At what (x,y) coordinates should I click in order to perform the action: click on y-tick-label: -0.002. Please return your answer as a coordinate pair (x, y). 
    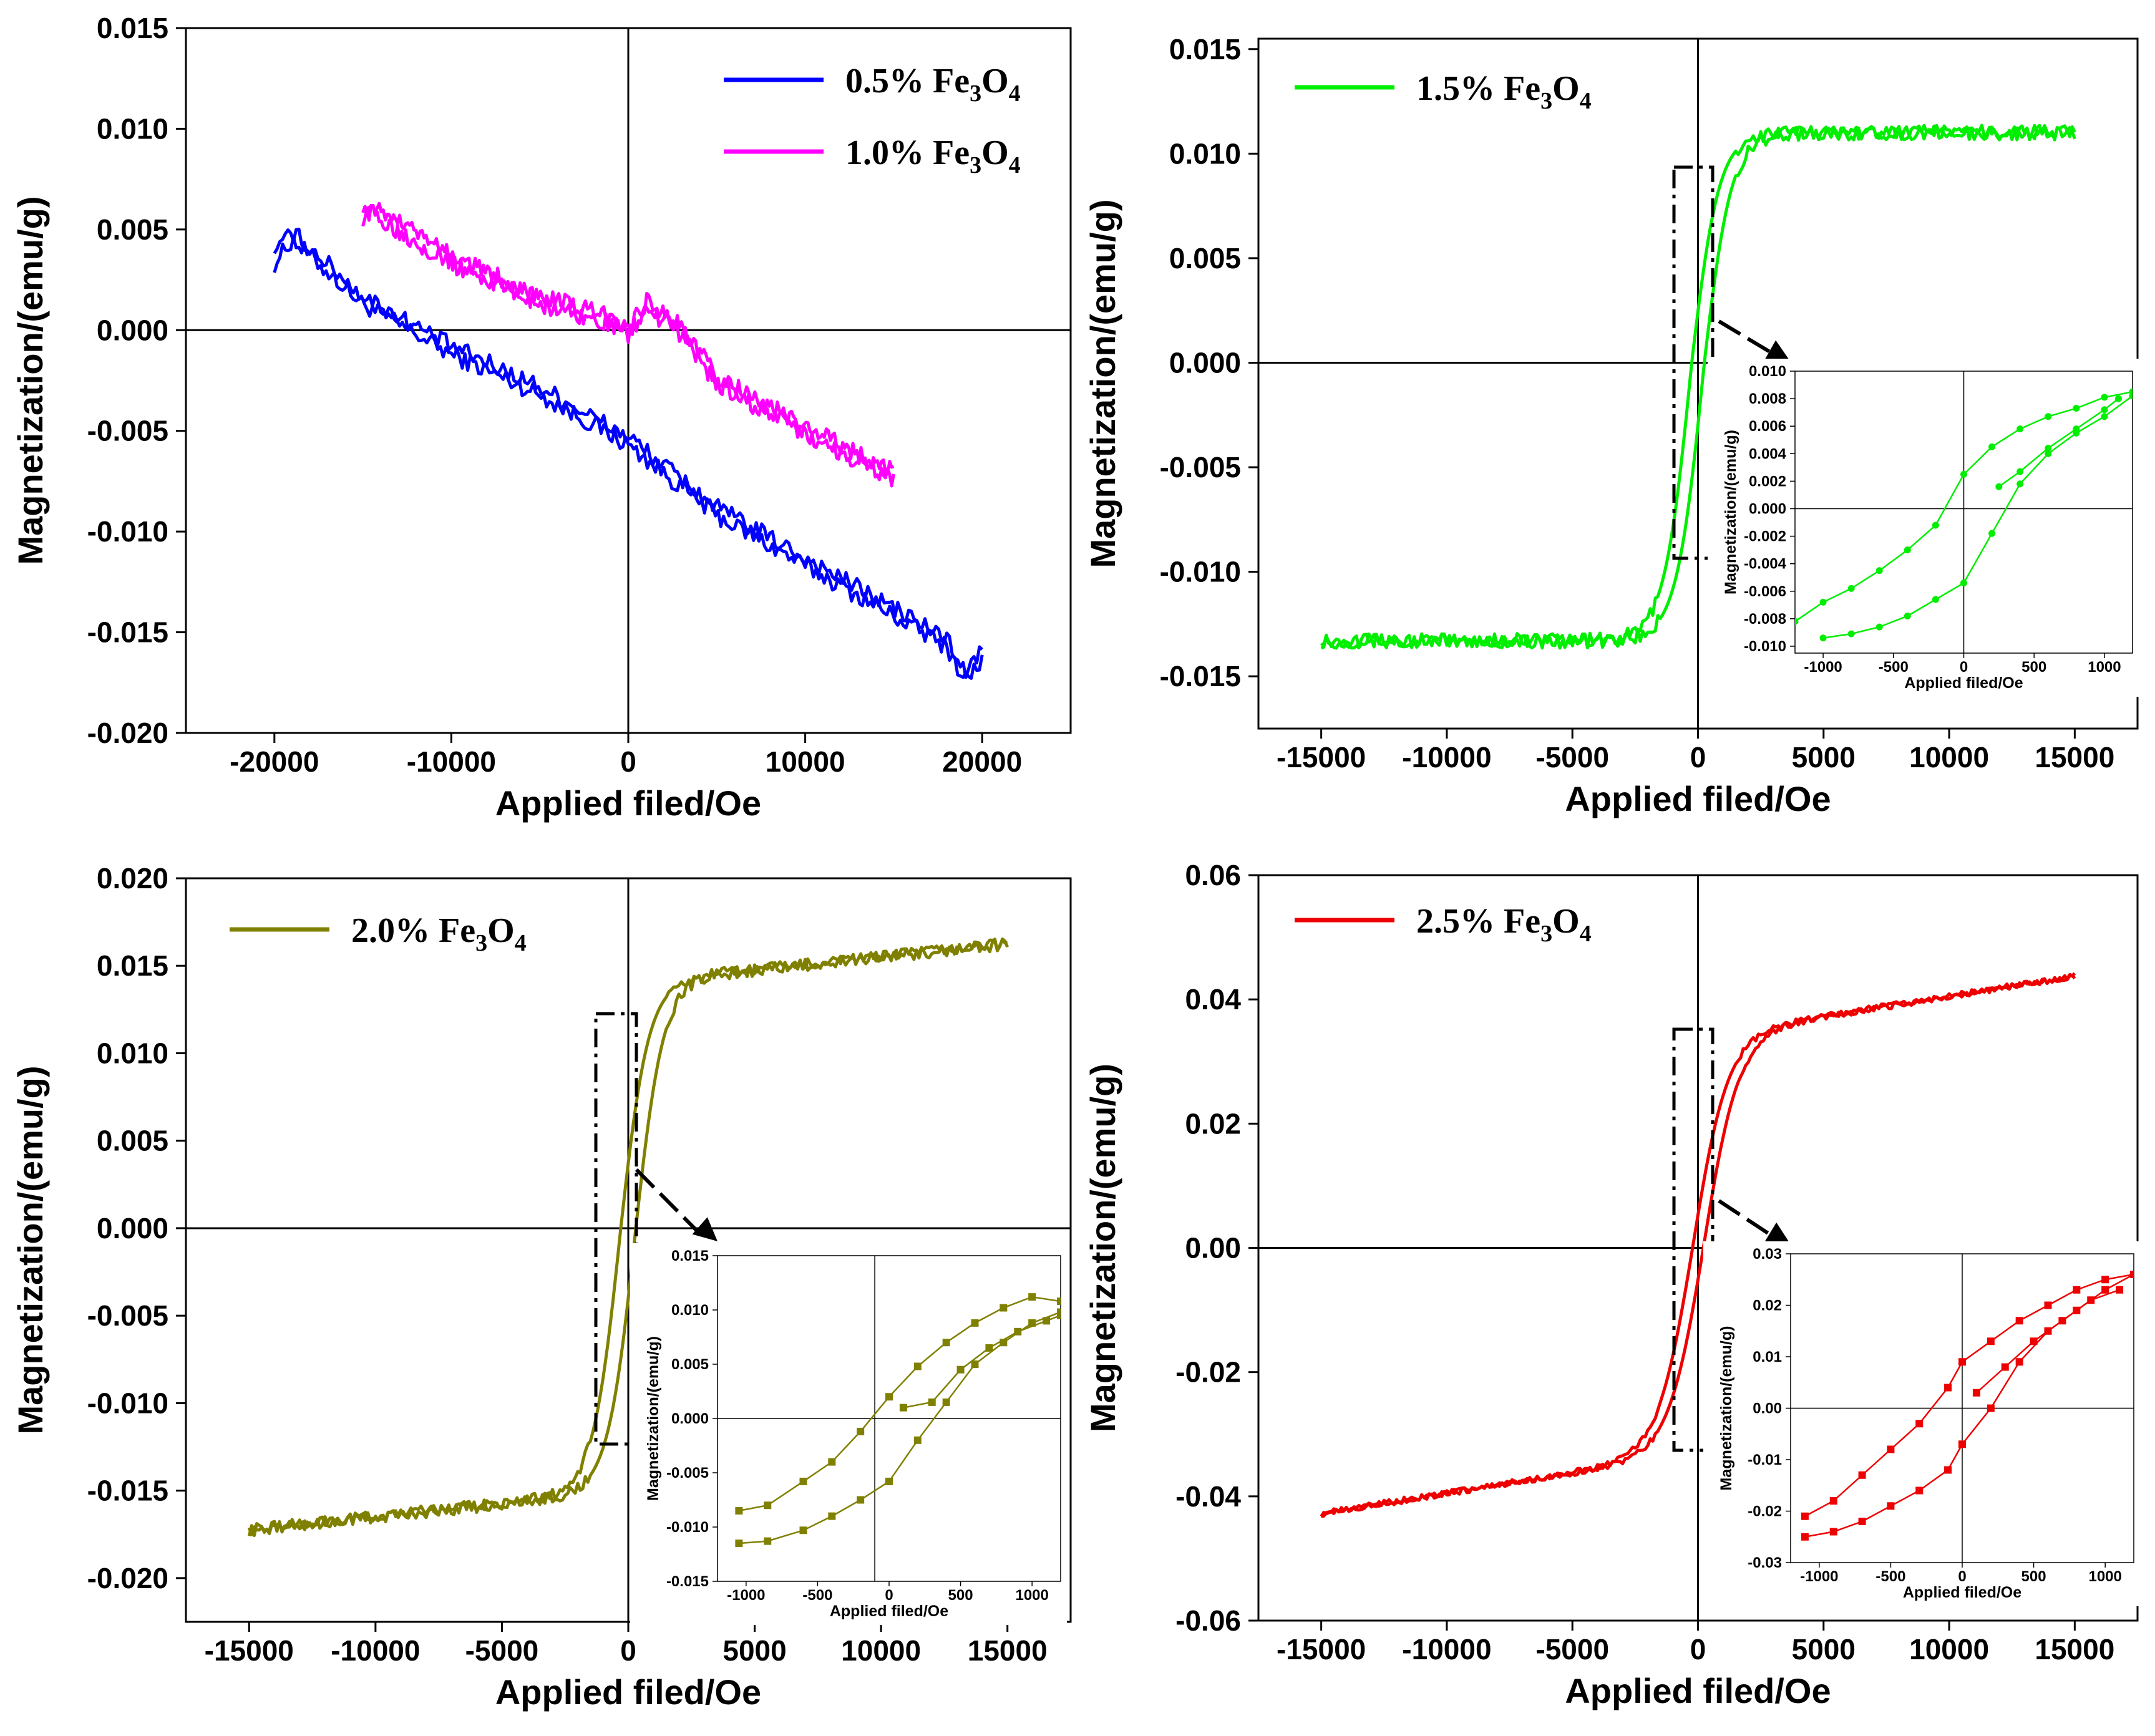
    Looking at the image, I should click on (1765, 536).